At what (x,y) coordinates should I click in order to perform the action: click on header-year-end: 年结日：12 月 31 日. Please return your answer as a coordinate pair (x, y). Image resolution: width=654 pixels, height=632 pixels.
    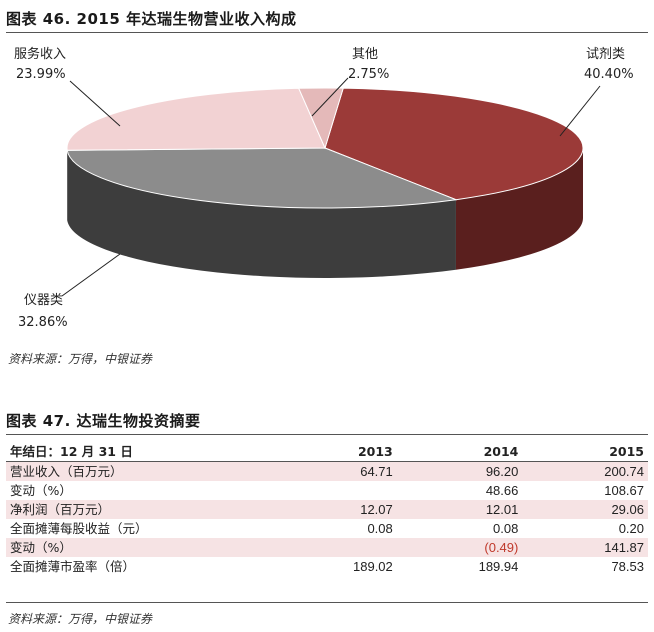
    Looking at the image, I should click on (139, 452).